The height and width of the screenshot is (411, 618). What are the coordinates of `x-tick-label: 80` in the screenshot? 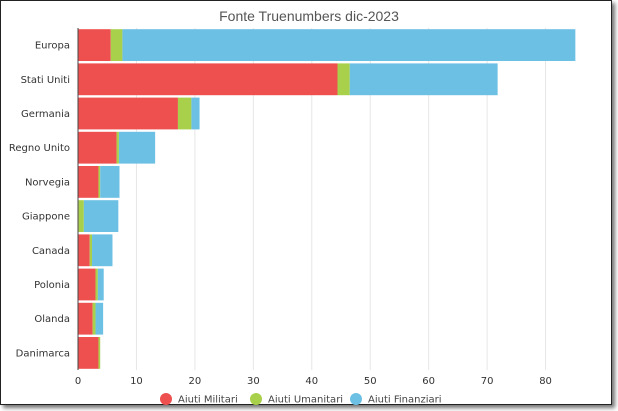 It's located at (545, 381).